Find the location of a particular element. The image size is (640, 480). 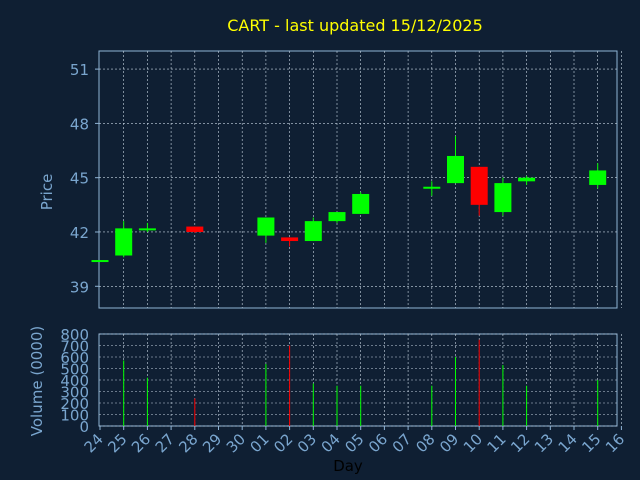

x-tick-label: 03 is located at coordinates (307, 443).